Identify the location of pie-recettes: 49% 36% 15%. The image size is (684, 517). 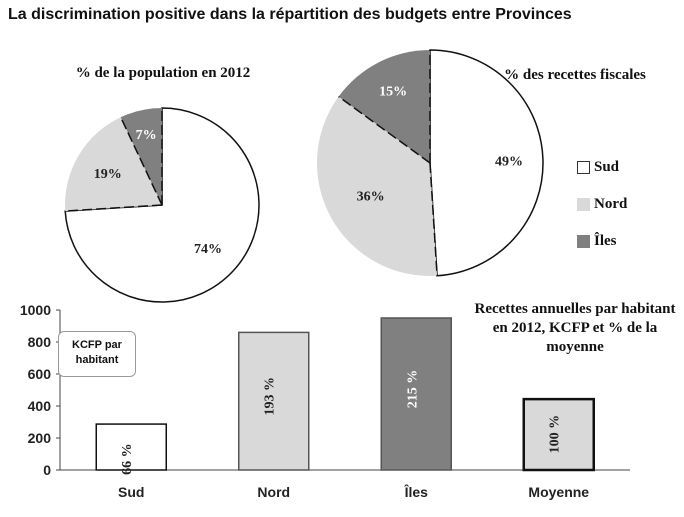
(430, 163).